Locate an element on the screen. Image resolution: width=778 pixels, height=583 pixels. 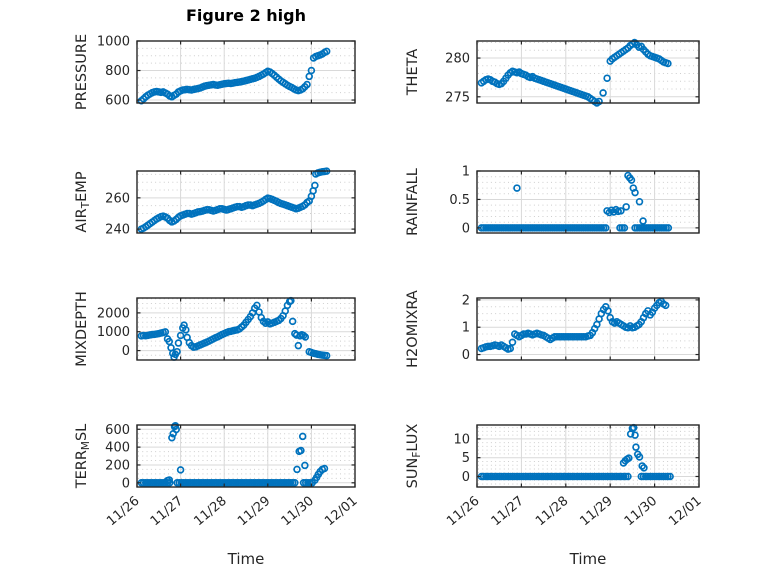
data-series-H2OMIXRA is located at coordinates (573, 325).